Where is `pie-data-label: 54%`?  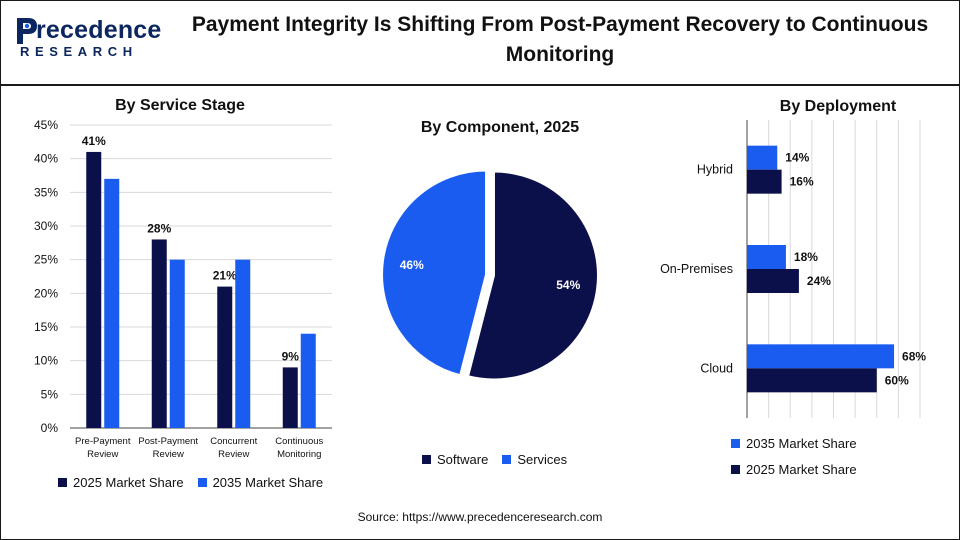
pie-data-label: 54% is located at coordinates (568, 285).